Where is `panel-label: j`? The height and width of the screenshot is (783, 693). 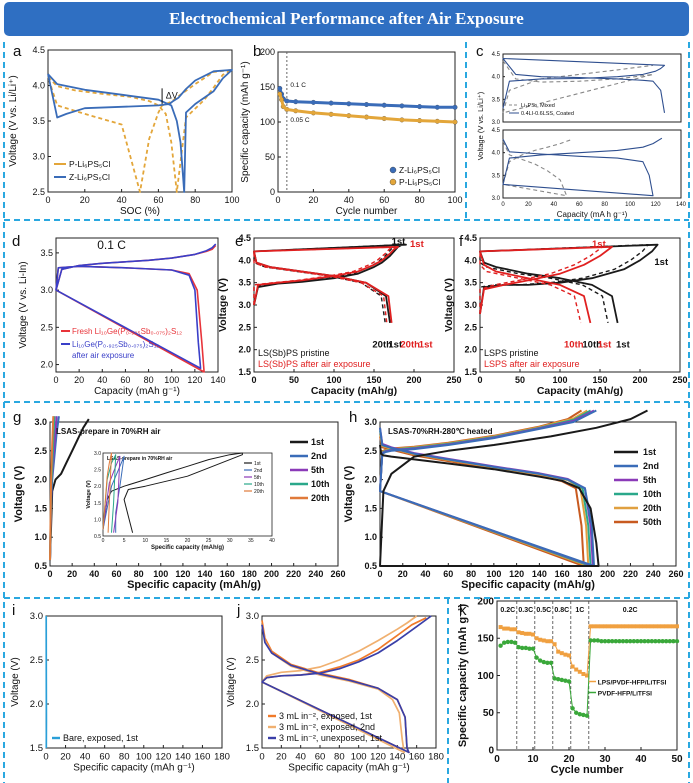
panel-label: j is located at coordinates (238, 610).